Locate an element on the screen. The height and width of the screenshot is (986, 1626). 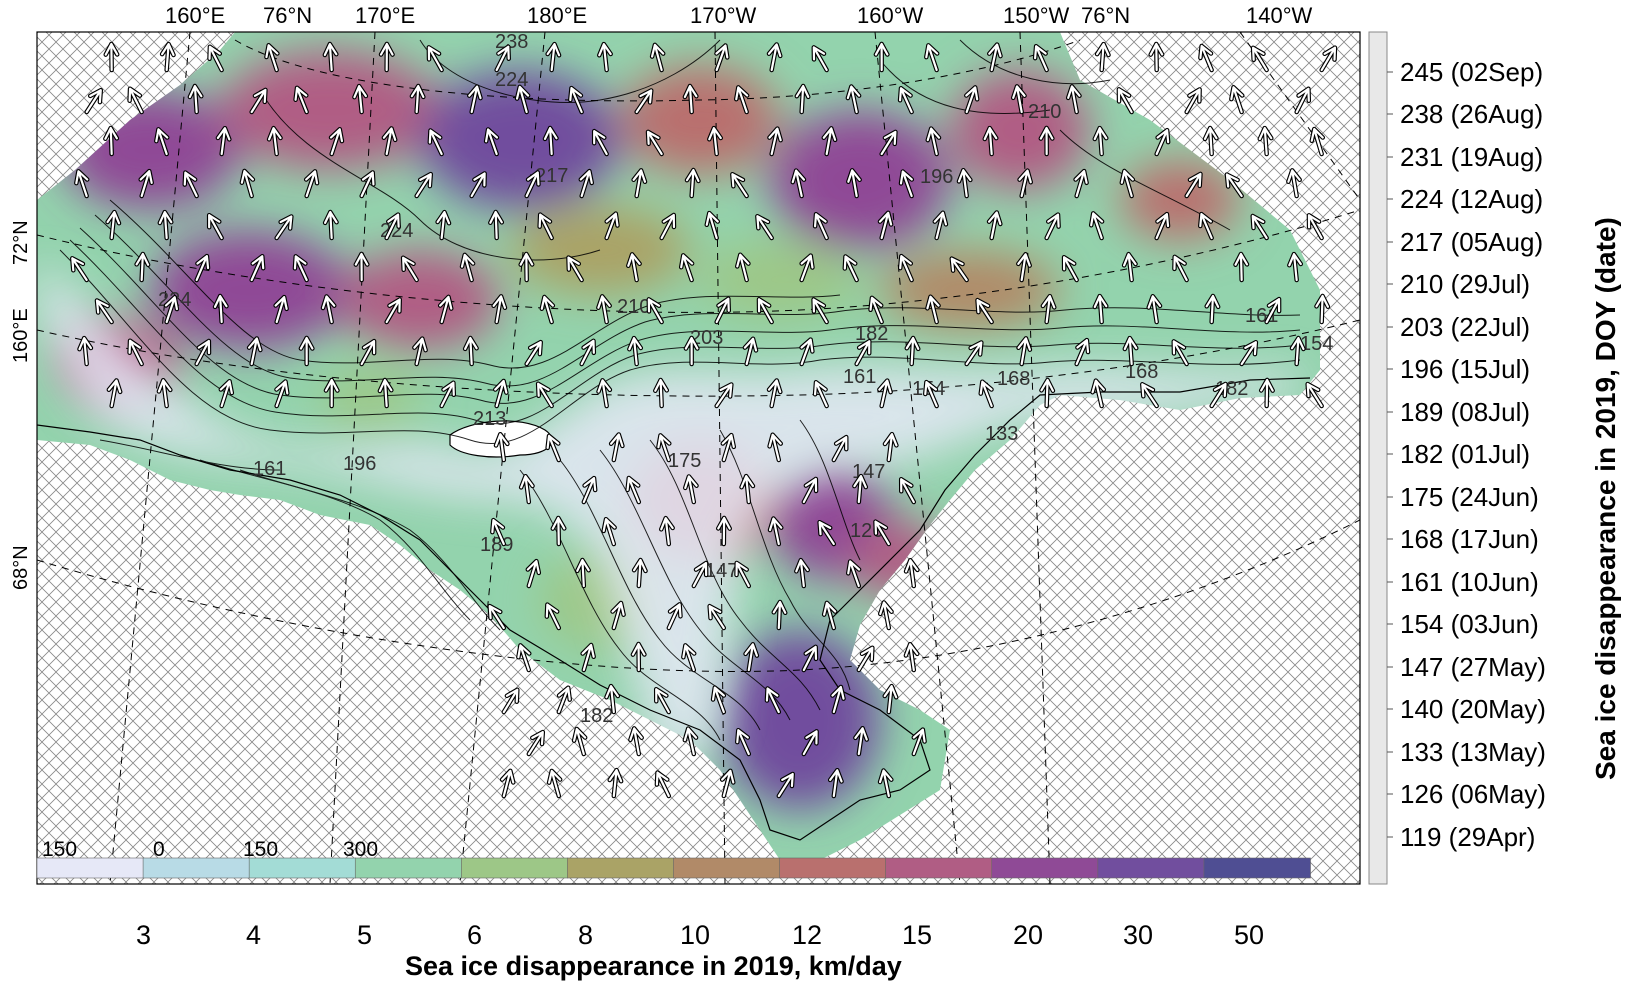
colorbar-label: 30 is located at coordinates (1138, 935).